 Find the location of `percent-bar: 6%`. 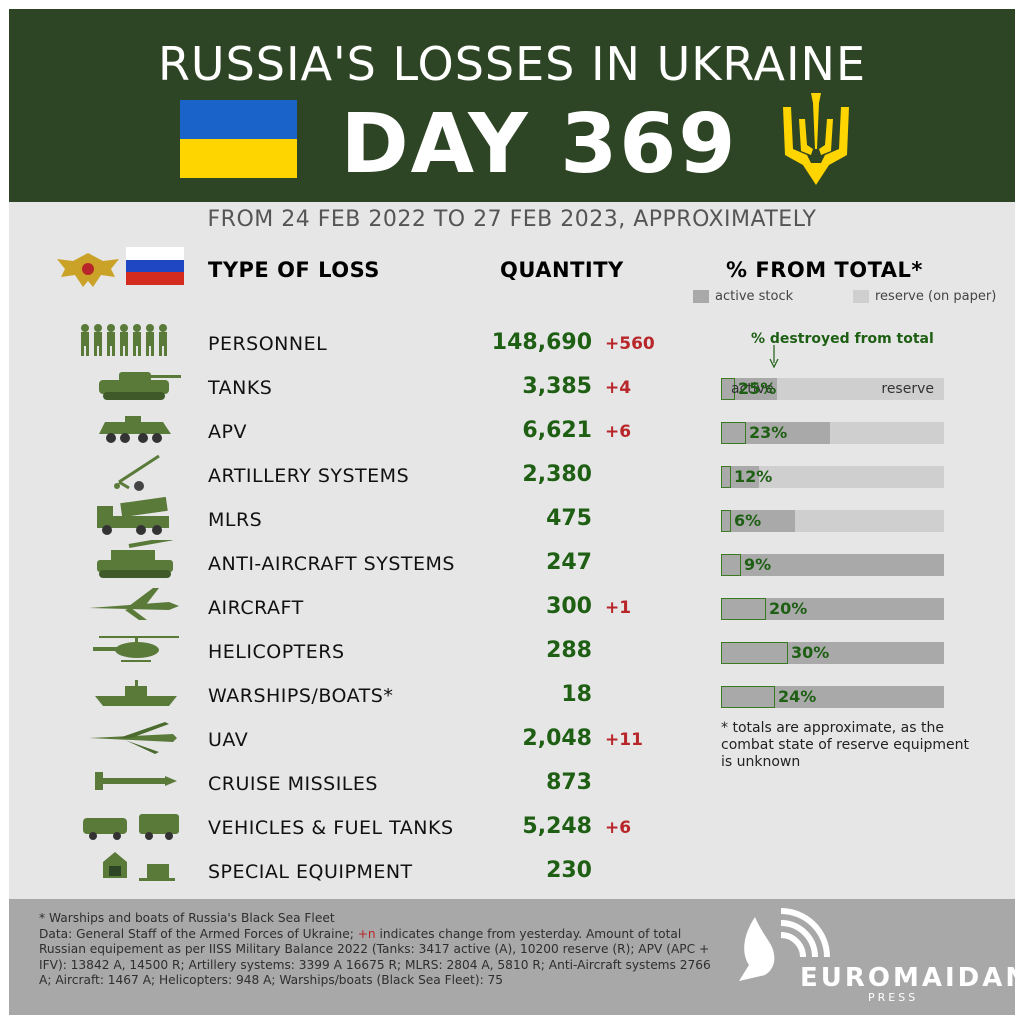

percent-bar: 6% is located at coordinates (832, 521).